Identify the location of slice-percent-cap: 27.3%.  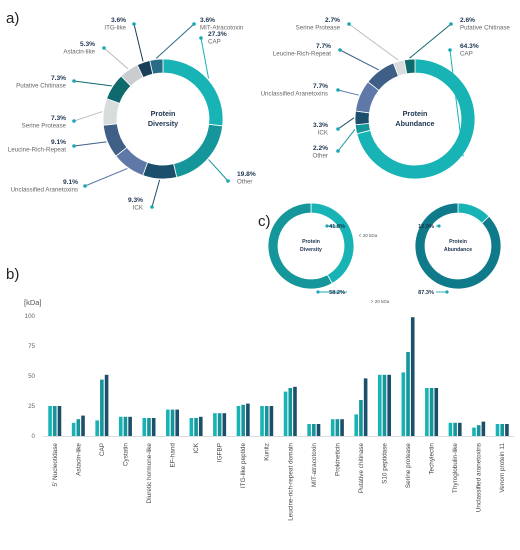
(217, 34).